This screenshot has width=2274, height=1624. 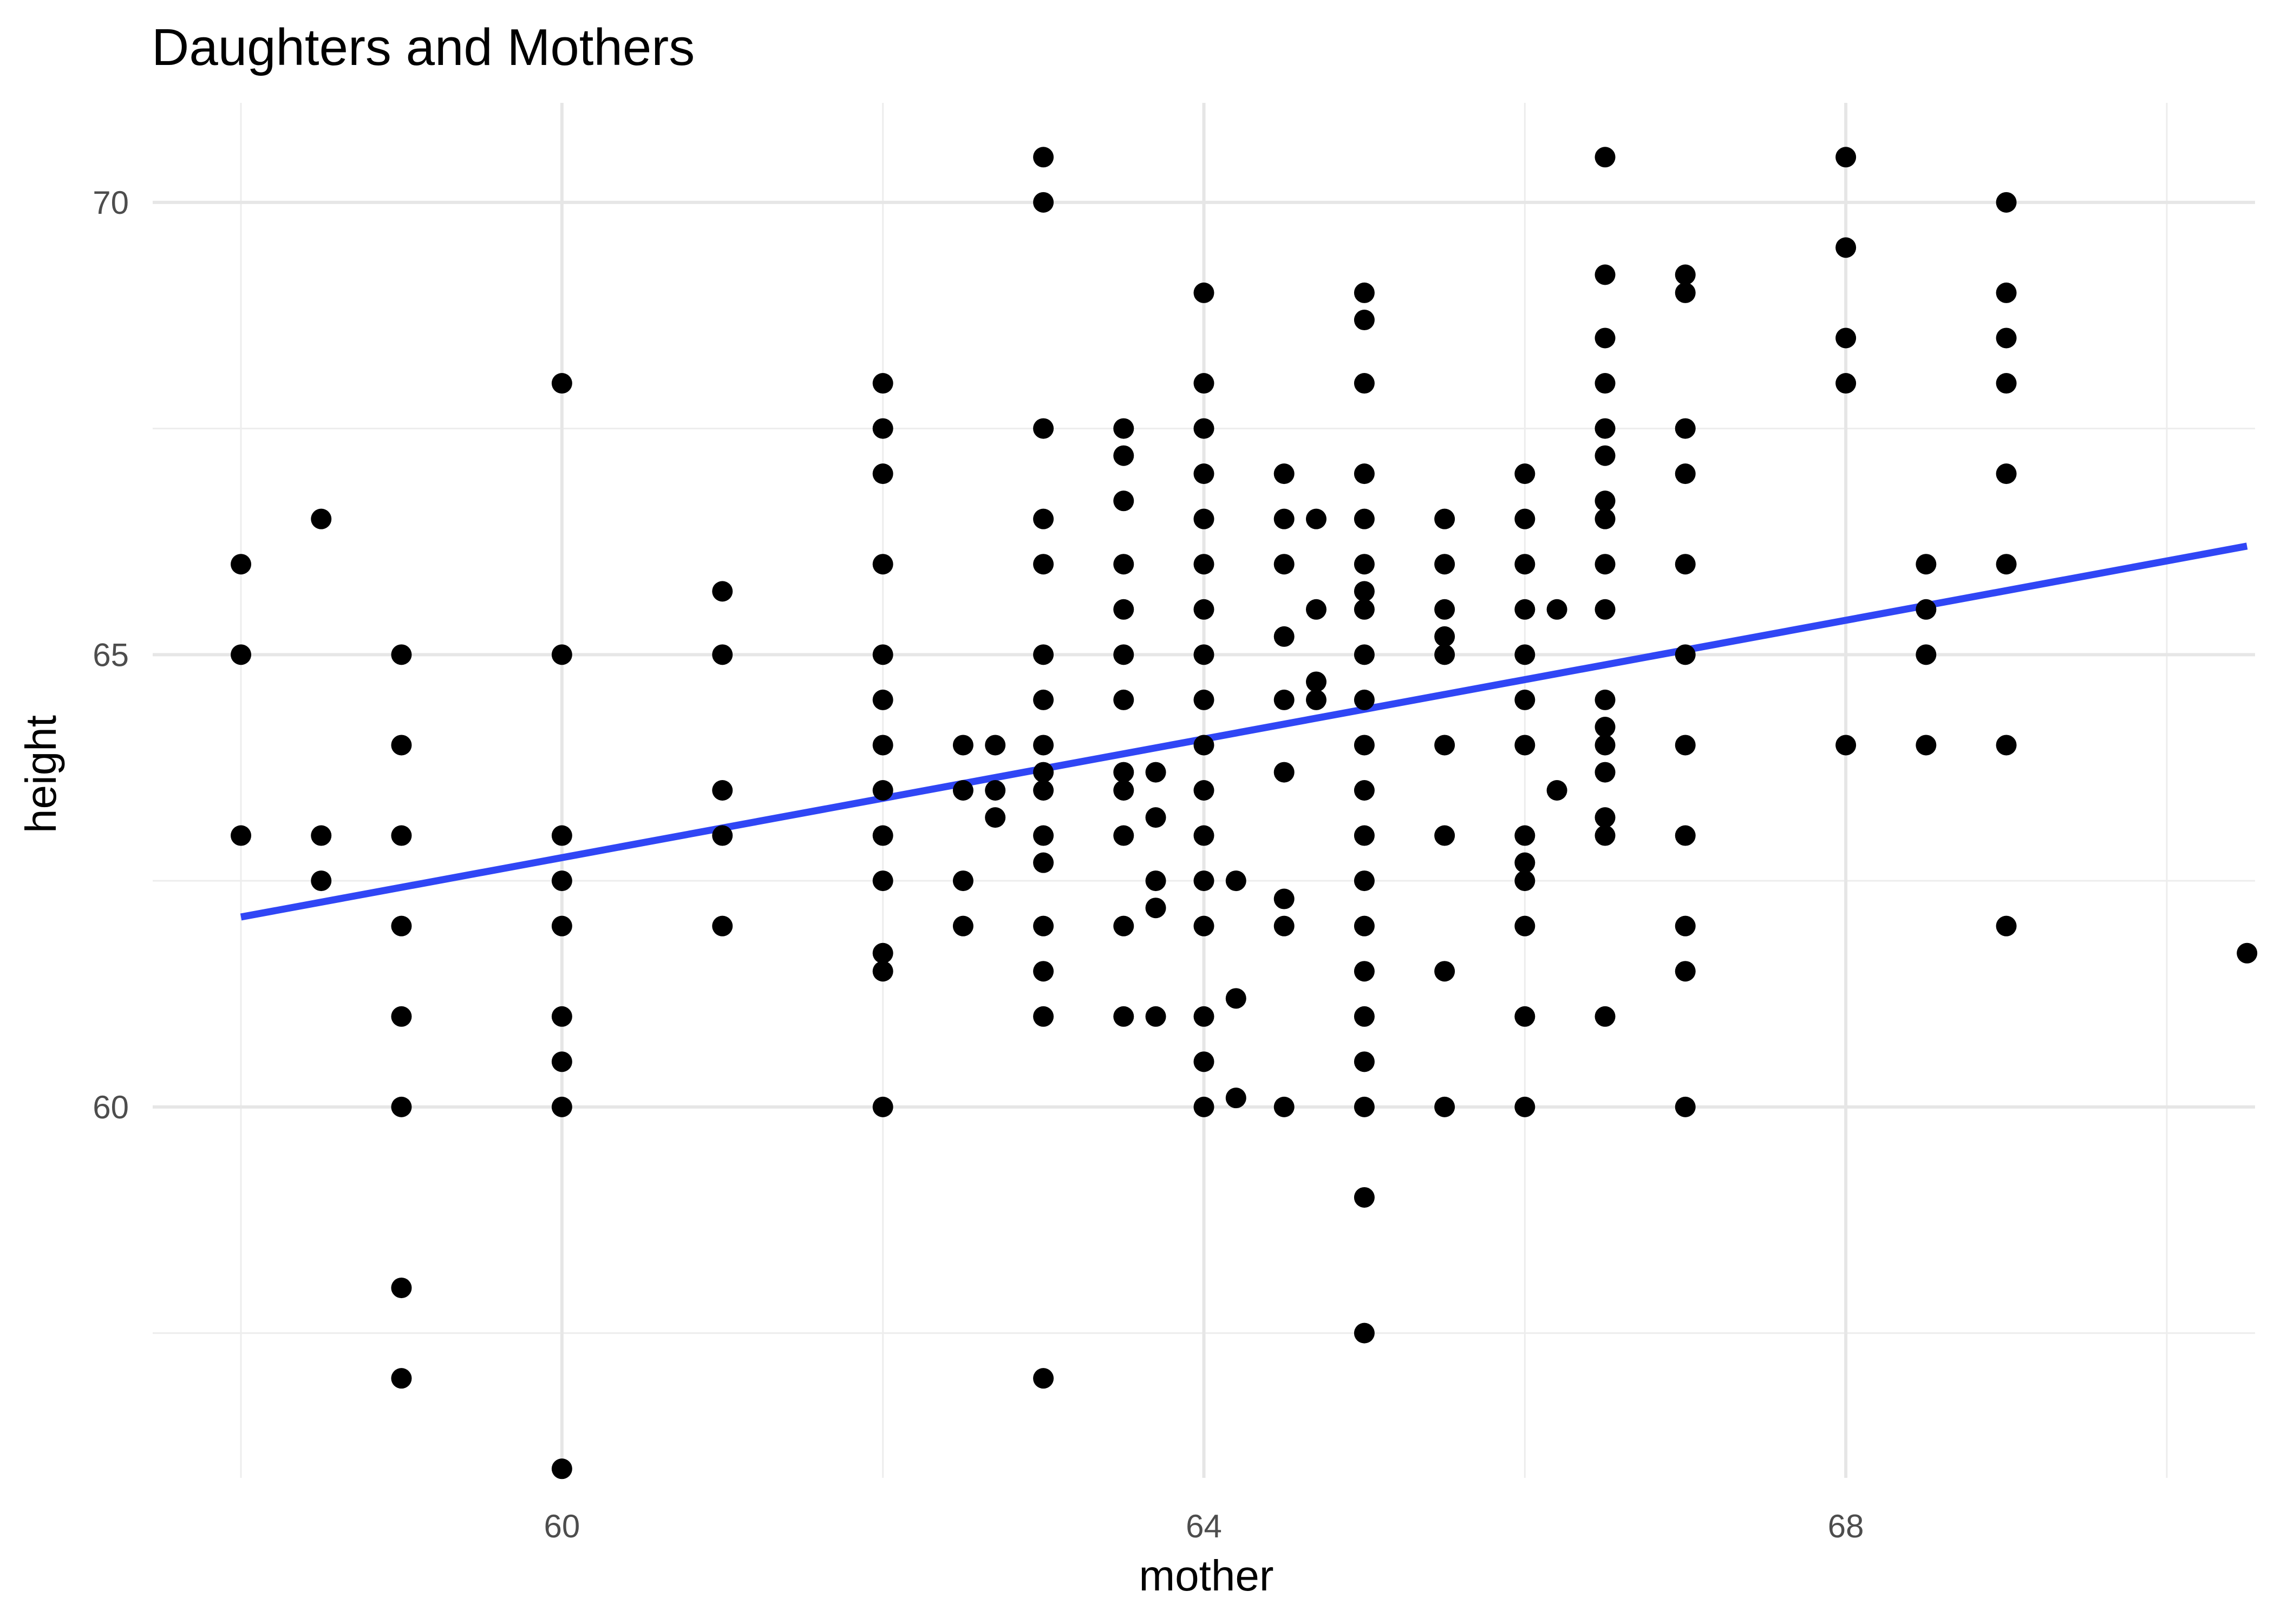 I want to click on y-tick-label: 65, so click(x=111, y=655).